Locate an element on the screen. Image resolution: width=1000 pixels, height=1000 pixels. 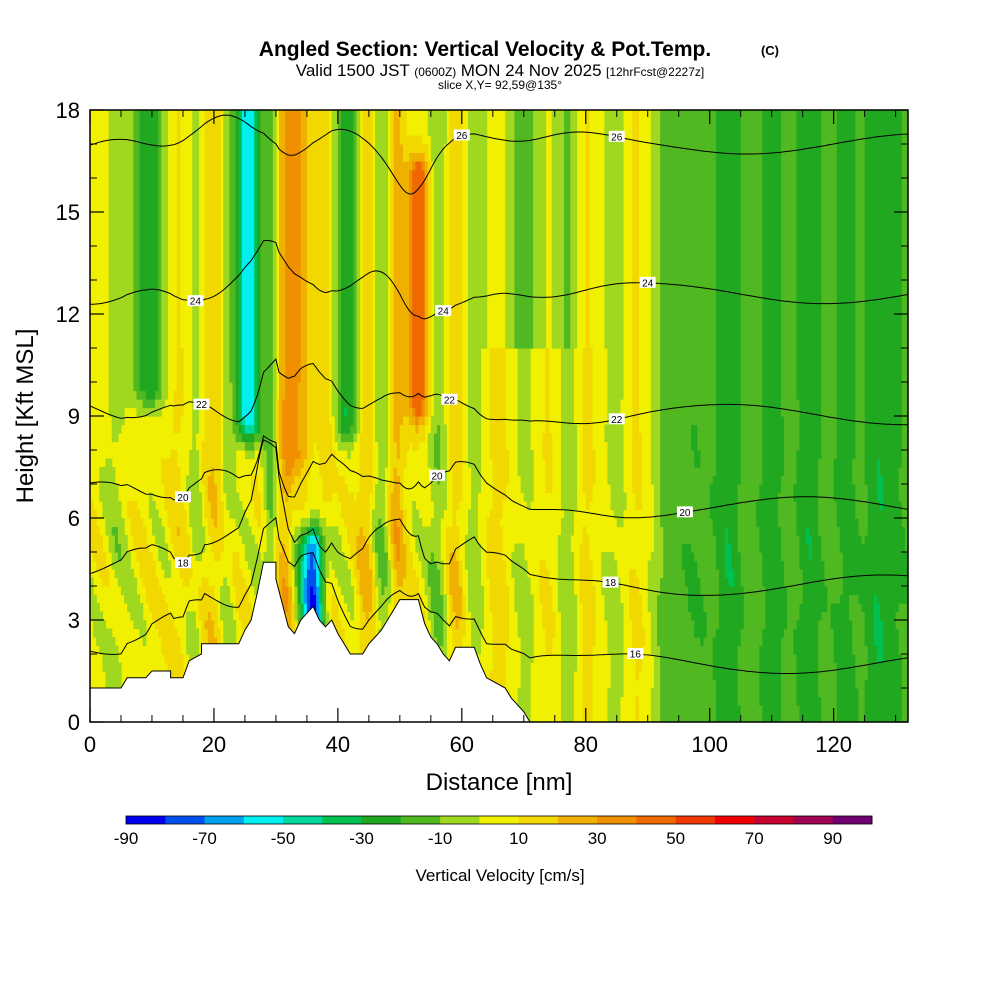
y-tick-label: 9 is located at coordinates (74, 416).